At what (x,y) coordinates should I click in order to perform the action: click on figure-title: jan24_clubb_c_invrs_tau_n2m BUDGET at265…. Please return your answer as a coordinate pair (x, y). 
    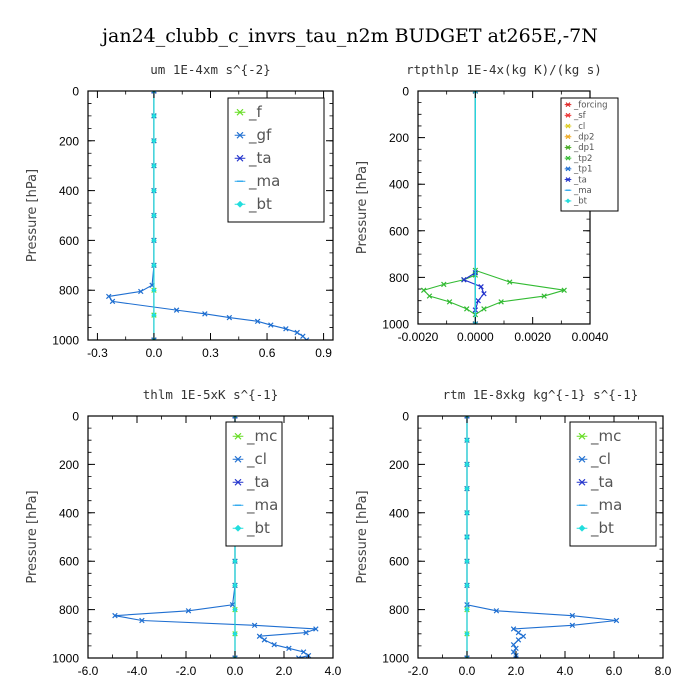
    Looking at the image, I should click on (349, 36).